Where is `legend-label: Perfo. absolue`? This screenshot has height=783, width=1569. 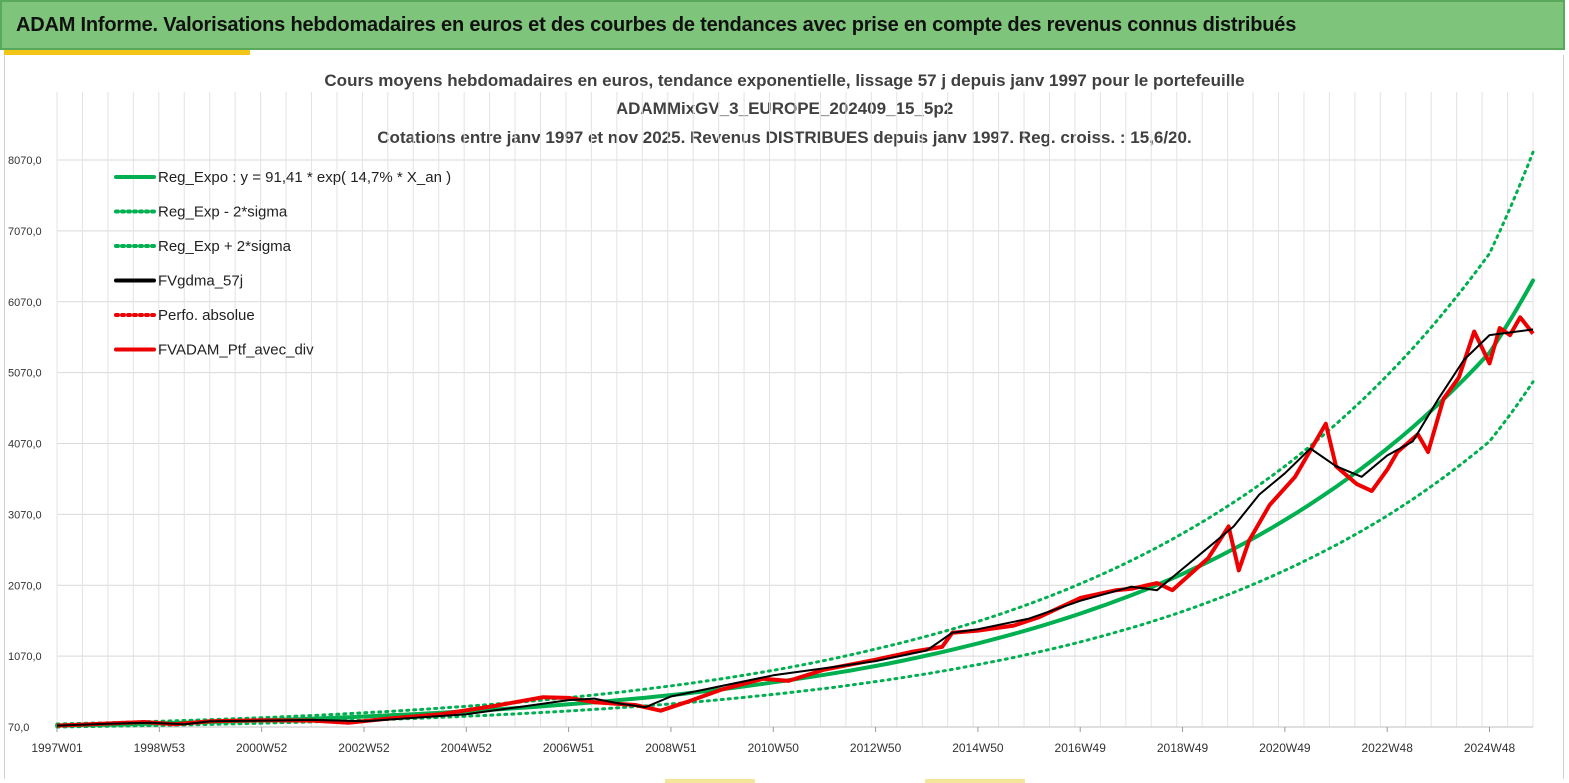 legend-label: Perfo. absolue is located at coordinates (206, 315).